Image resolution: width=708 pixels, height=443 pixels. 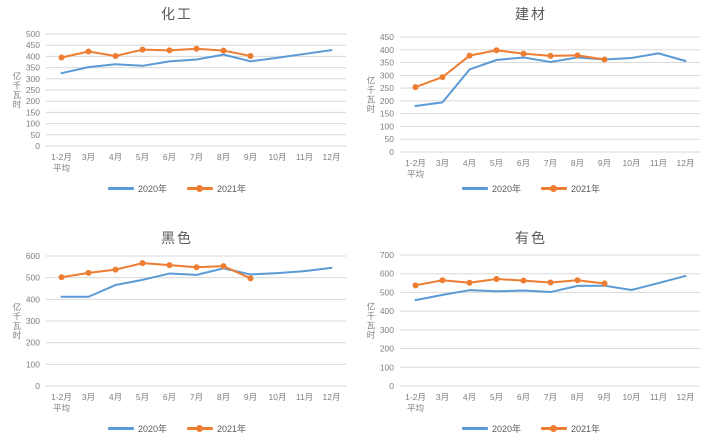 What do you see at coordinates (491, 188) in the screenshot?
I see `legend-item-2020: 2020年` at bounding box center [491, 188].